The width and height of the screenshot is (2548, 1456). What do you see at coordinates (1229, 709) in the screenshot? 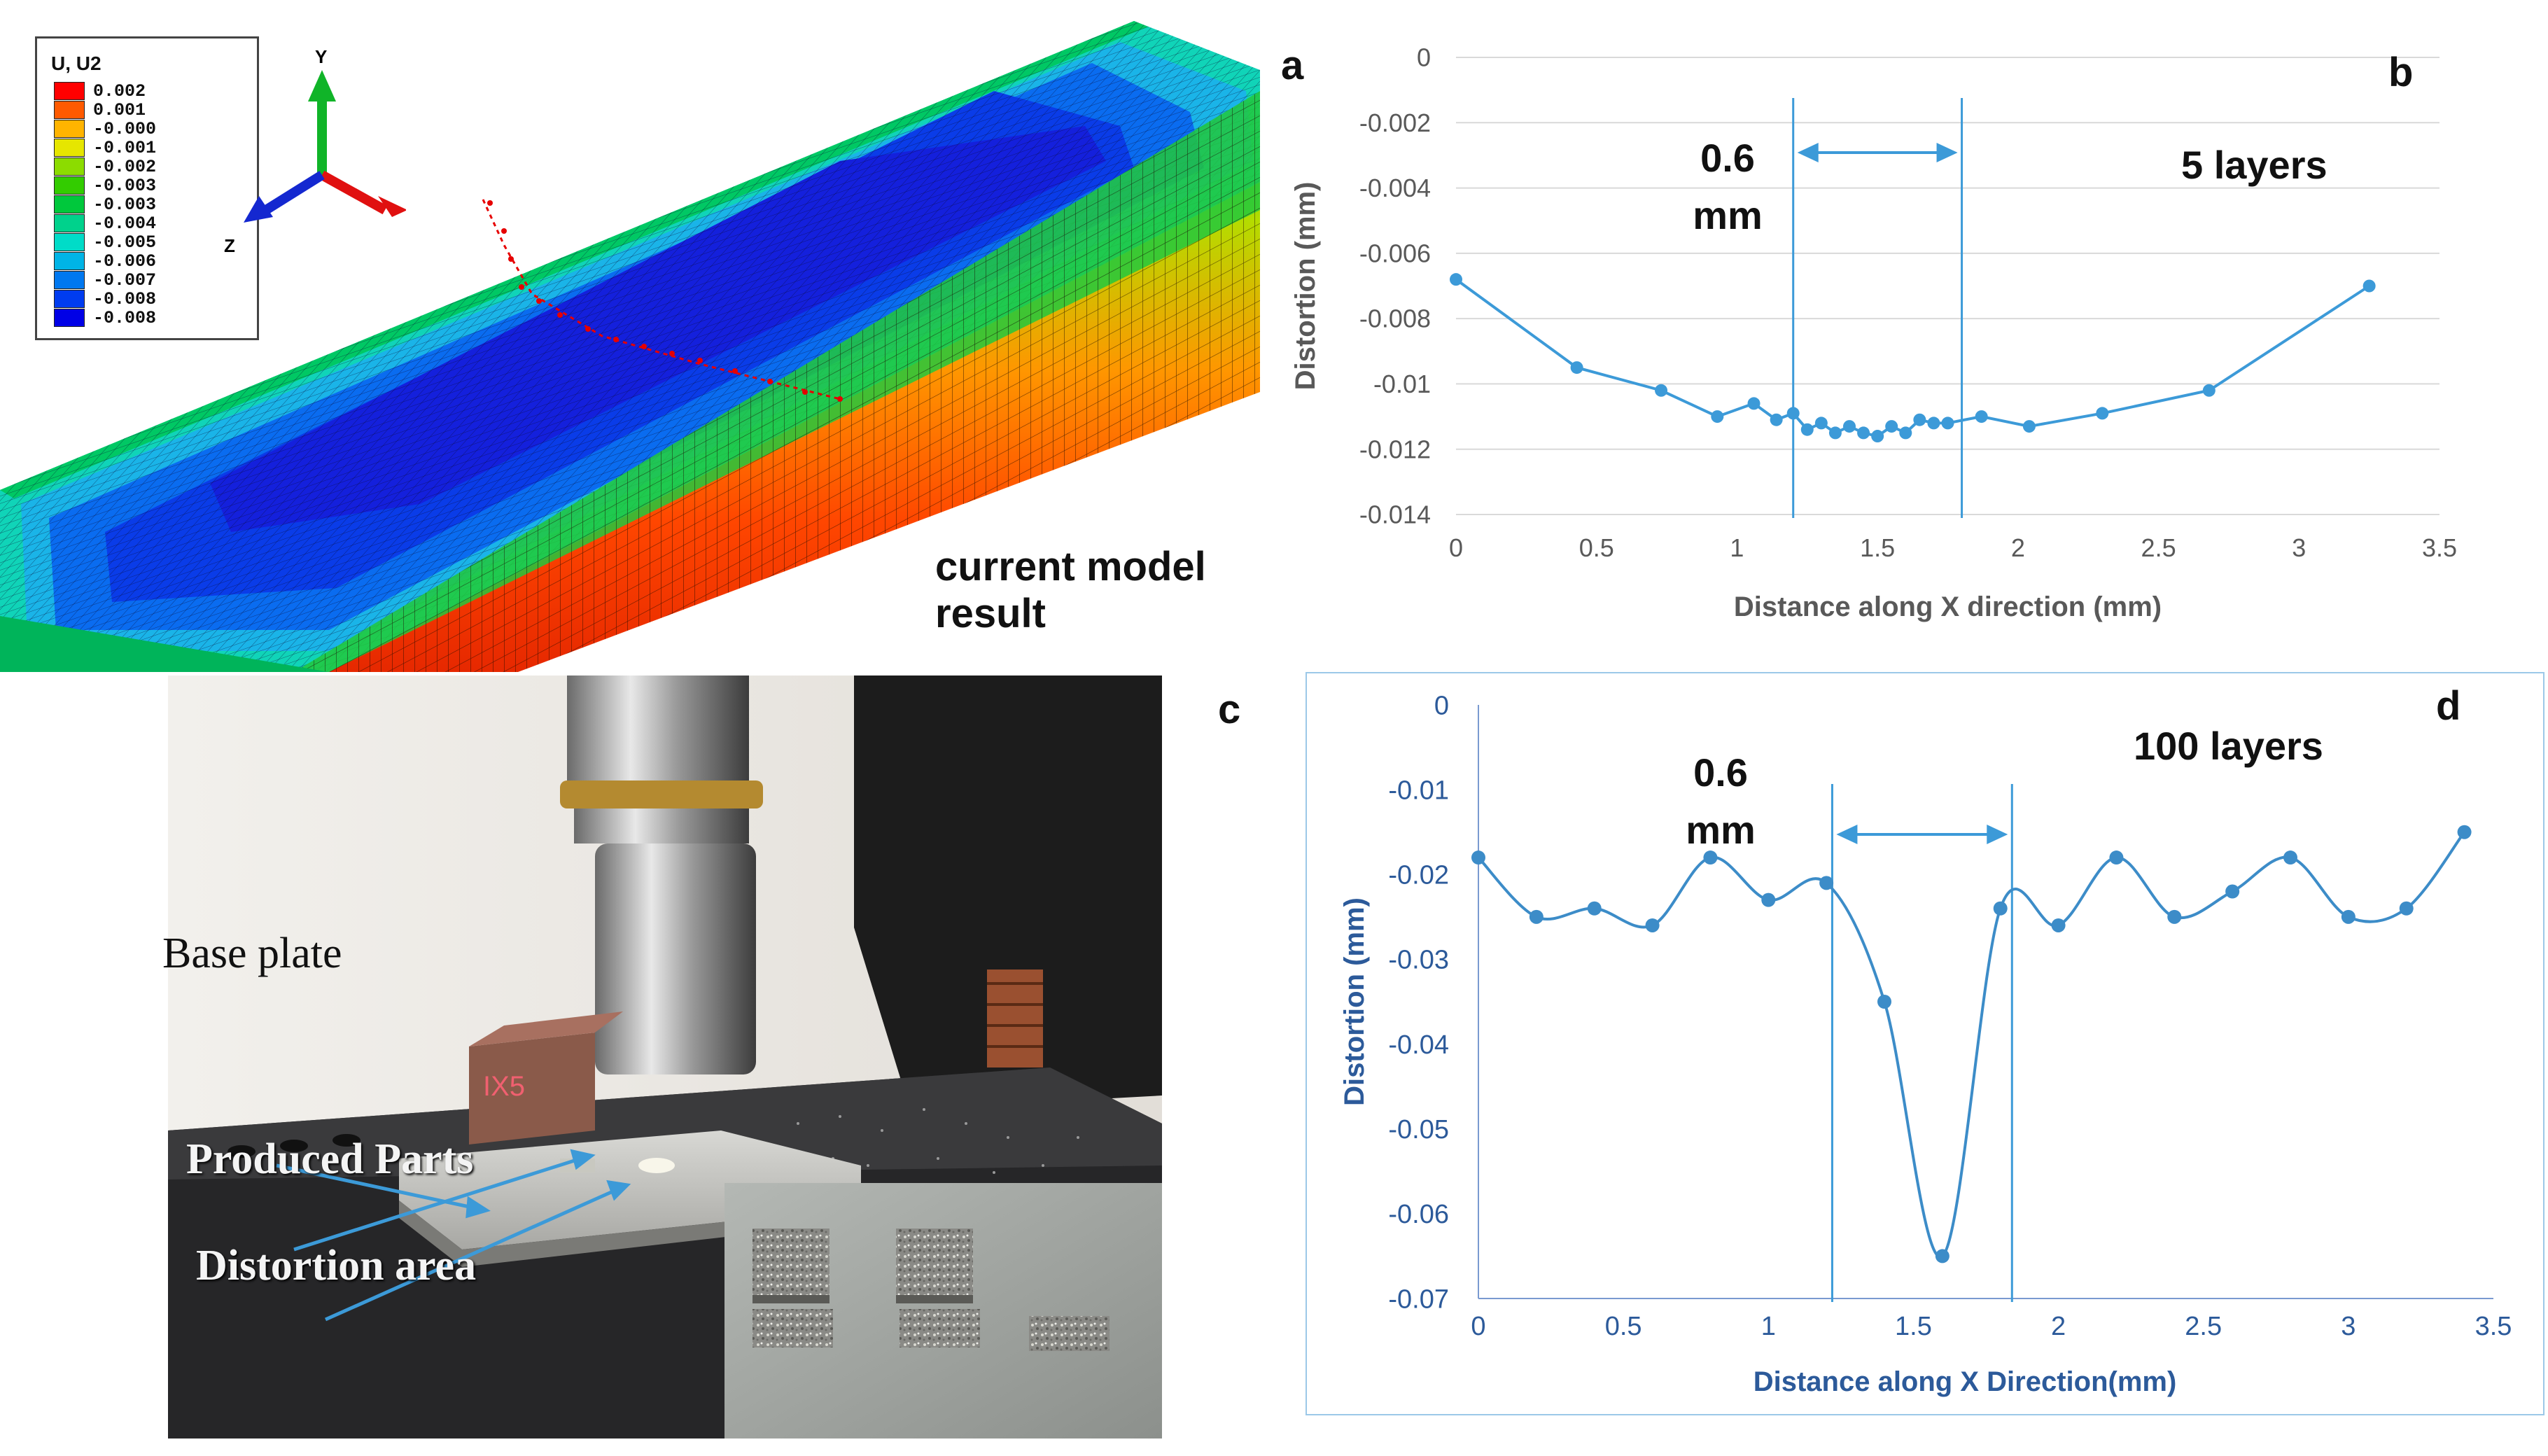
I see `panel-letter-c: c` at bounding box center [1229, 709].